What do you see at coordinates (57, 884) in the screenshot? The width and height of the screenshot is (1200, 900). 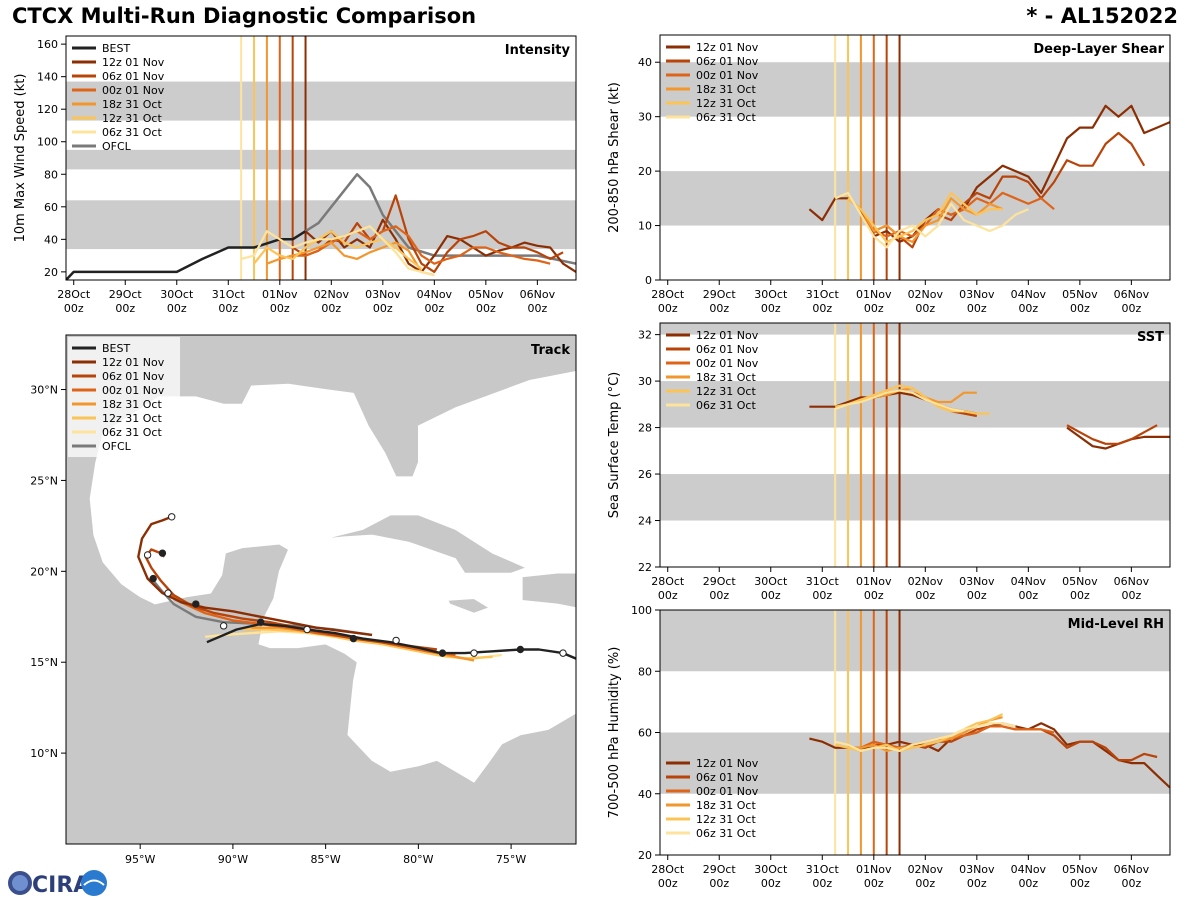 I see `cira-logo: CIRA` at bounding box center [57, 884].